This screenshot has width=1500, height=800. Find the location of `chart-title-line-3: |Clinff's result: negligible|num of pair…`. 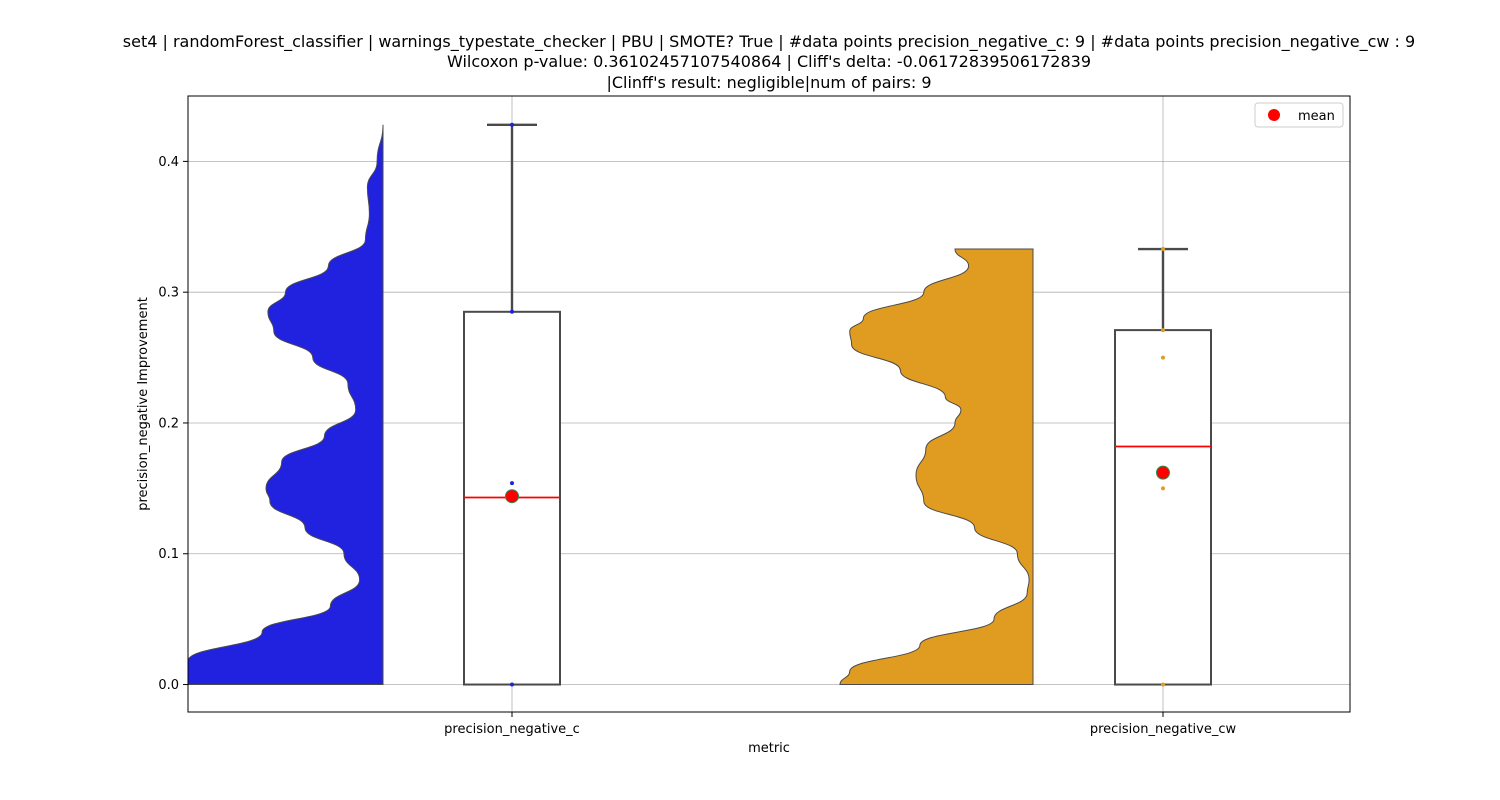

chart-title-line-3: |Clinff's result: negligible|num of pair… is located at coordinates (768, 82).